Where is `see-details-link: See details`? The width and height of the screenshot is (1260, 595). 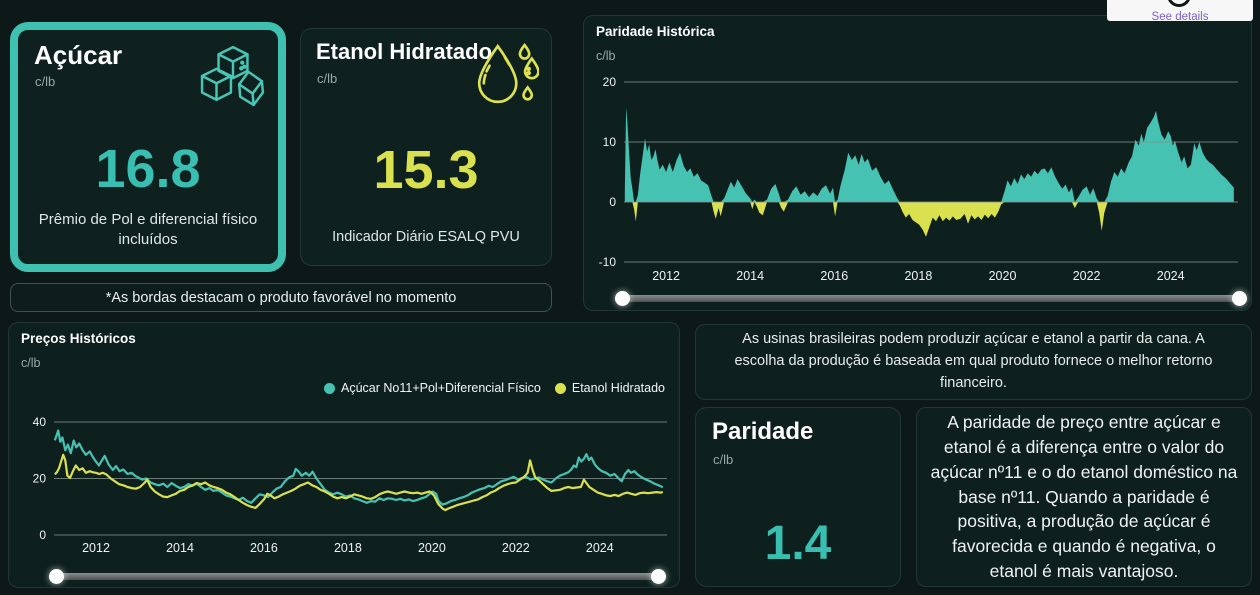
see-details-link: See details is located at coordinates (1180, 16).